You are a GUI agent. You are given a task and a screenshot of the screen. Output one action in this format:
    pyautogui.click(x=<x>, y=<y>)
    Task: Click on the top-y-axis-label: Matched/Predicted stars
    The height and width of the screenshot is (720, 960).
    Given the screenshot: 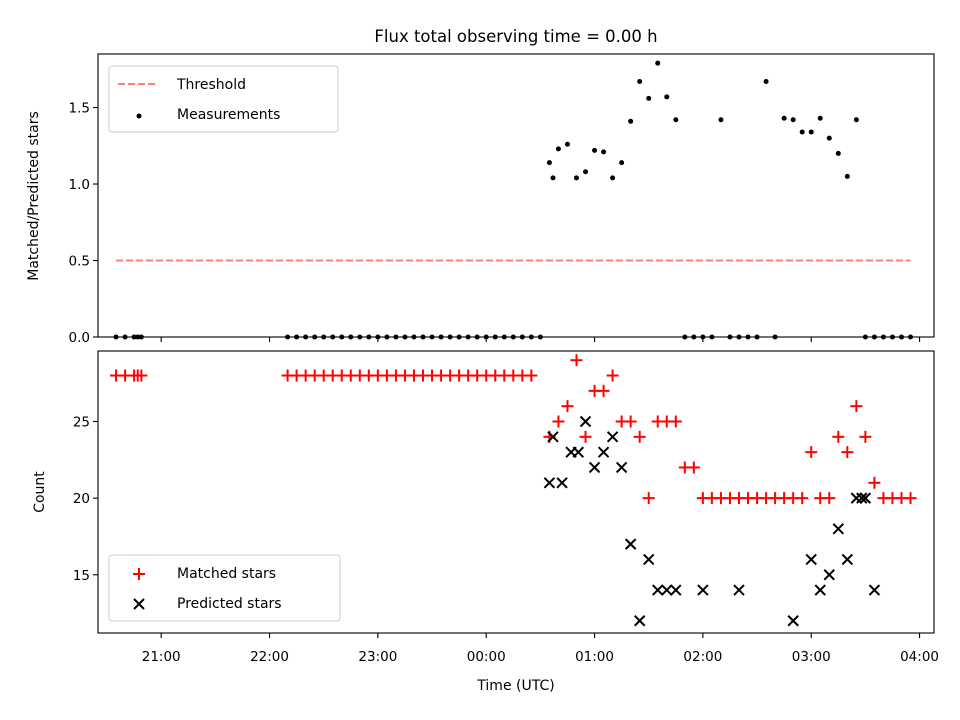 What is the action you would take?
    pyautogui.click(x=34, y=196)
    